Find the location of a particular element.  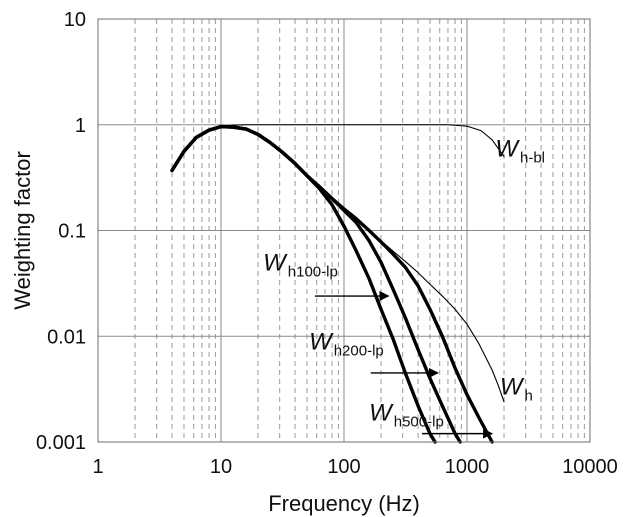

annotation-subscript: h is located at coordinates (529, 396).